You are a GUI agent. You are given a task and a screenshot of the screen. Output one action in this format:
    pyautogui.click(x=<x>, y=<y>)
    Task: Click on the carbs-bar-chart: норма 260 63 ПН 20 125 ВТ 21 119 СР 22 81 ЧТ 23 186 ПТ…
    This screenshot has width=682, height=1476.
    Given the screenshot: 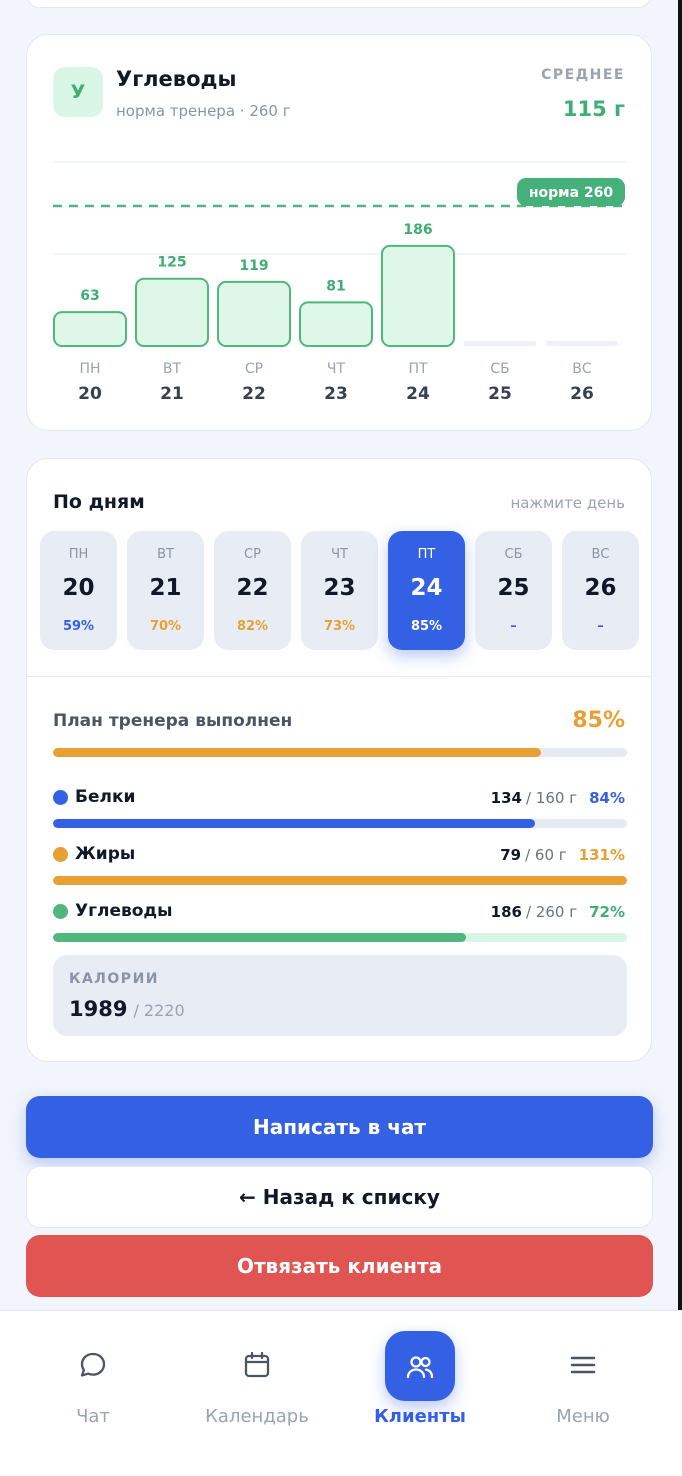 What is the action you would take?
    pyautogui.click(x=340, y=282)
    